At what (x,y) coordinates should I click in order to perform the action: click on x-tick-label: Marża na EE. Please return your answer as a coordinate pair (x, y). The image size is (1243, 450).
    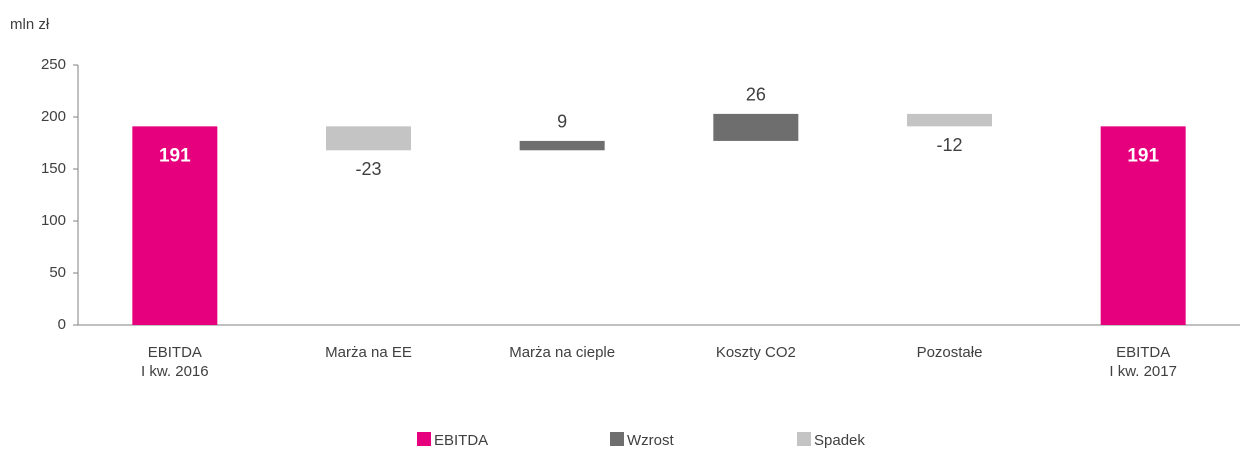
    Looking at the image, I should click on (368, 352).